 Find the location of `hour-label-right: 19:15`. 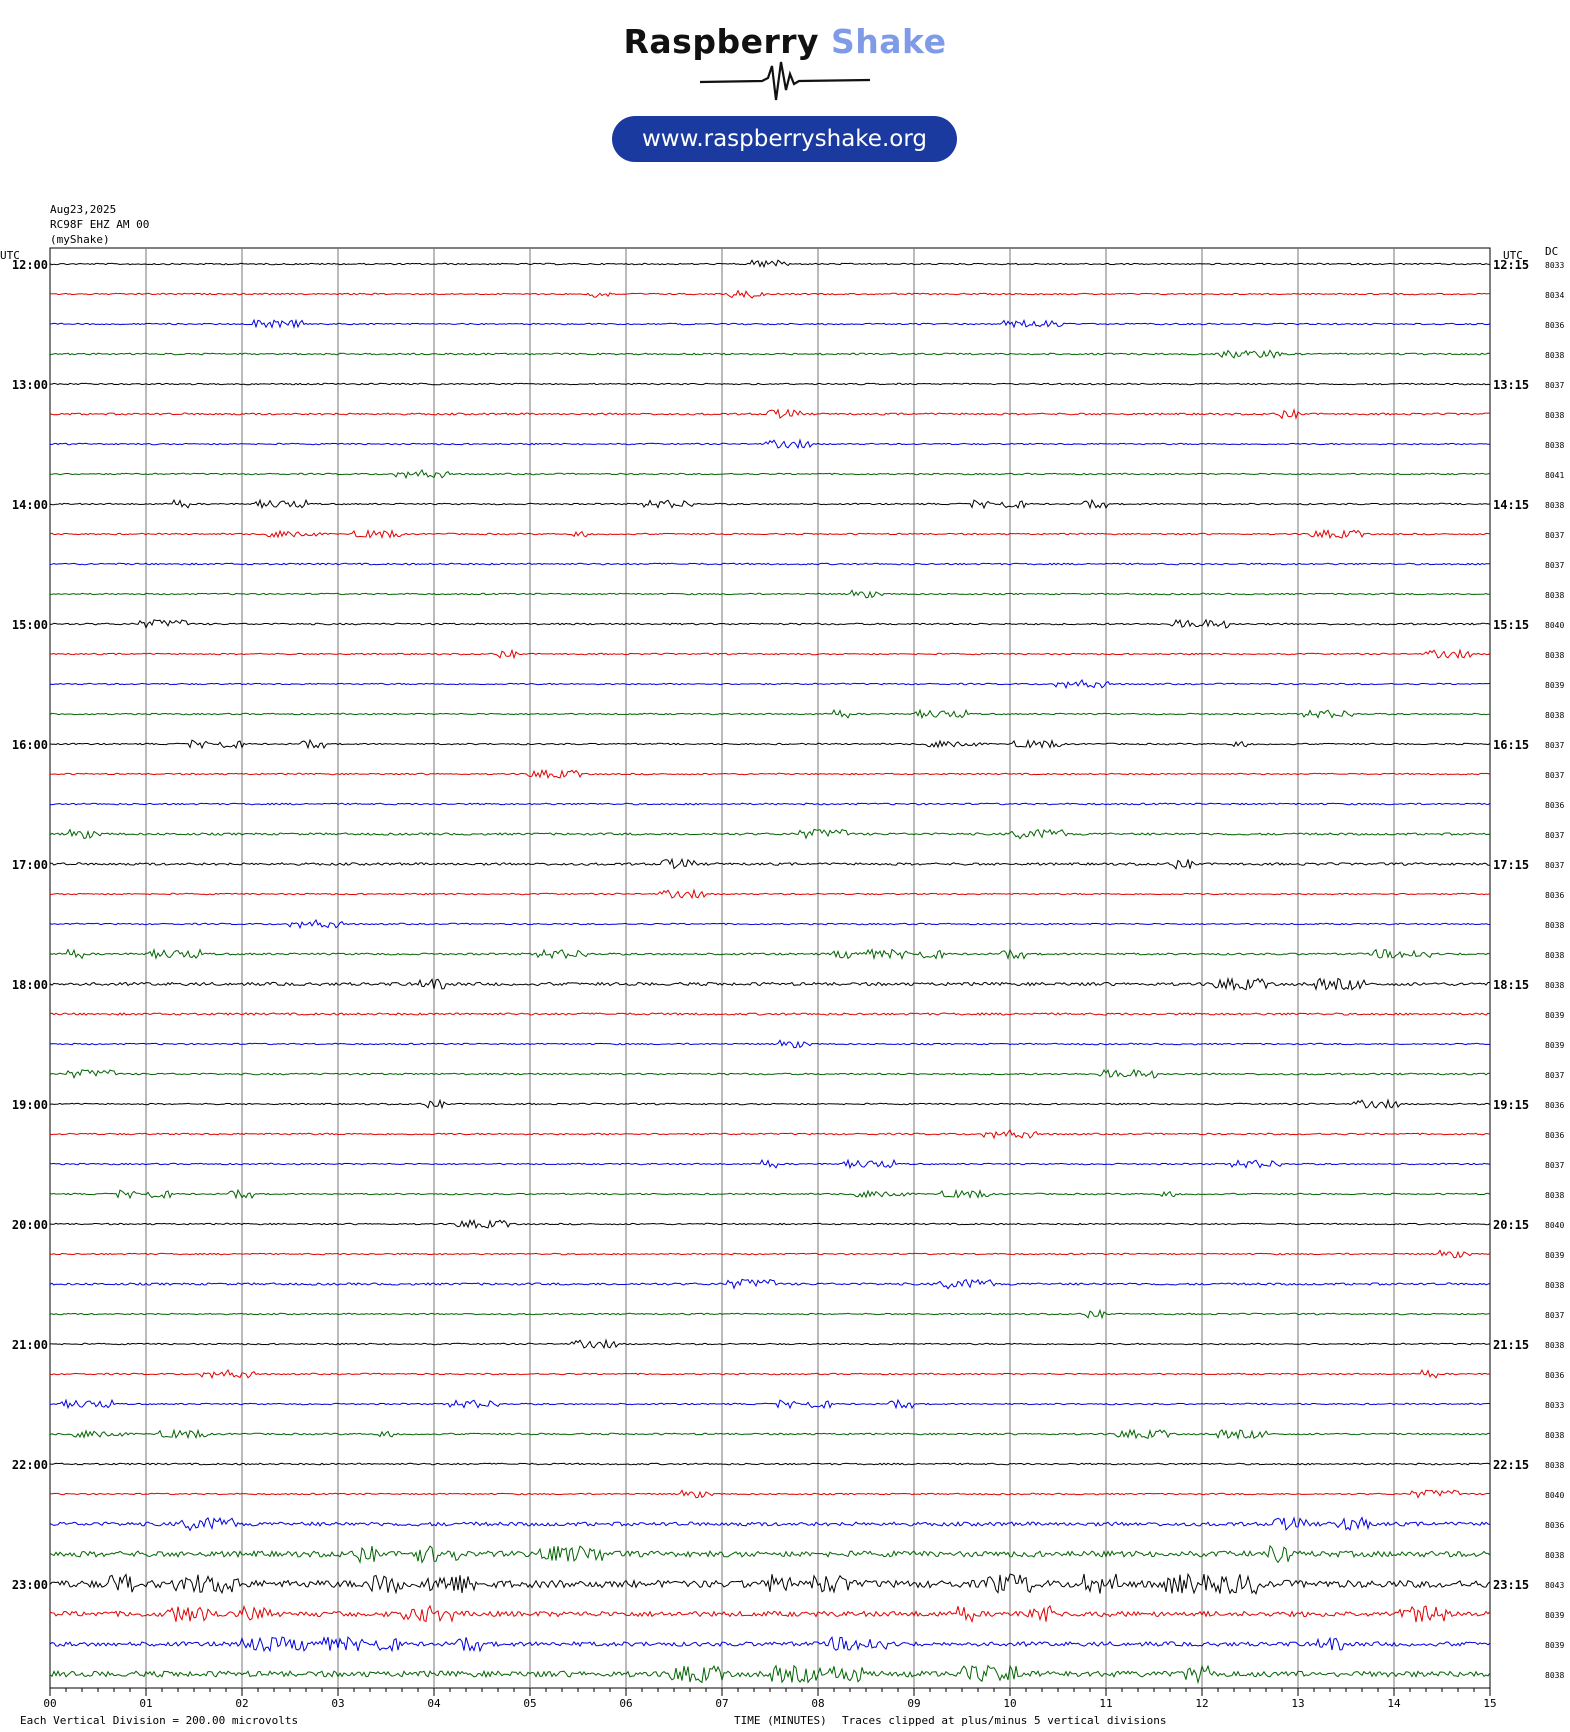

hour-label-right: 19:15 is located at coordinates (1511, 1105).